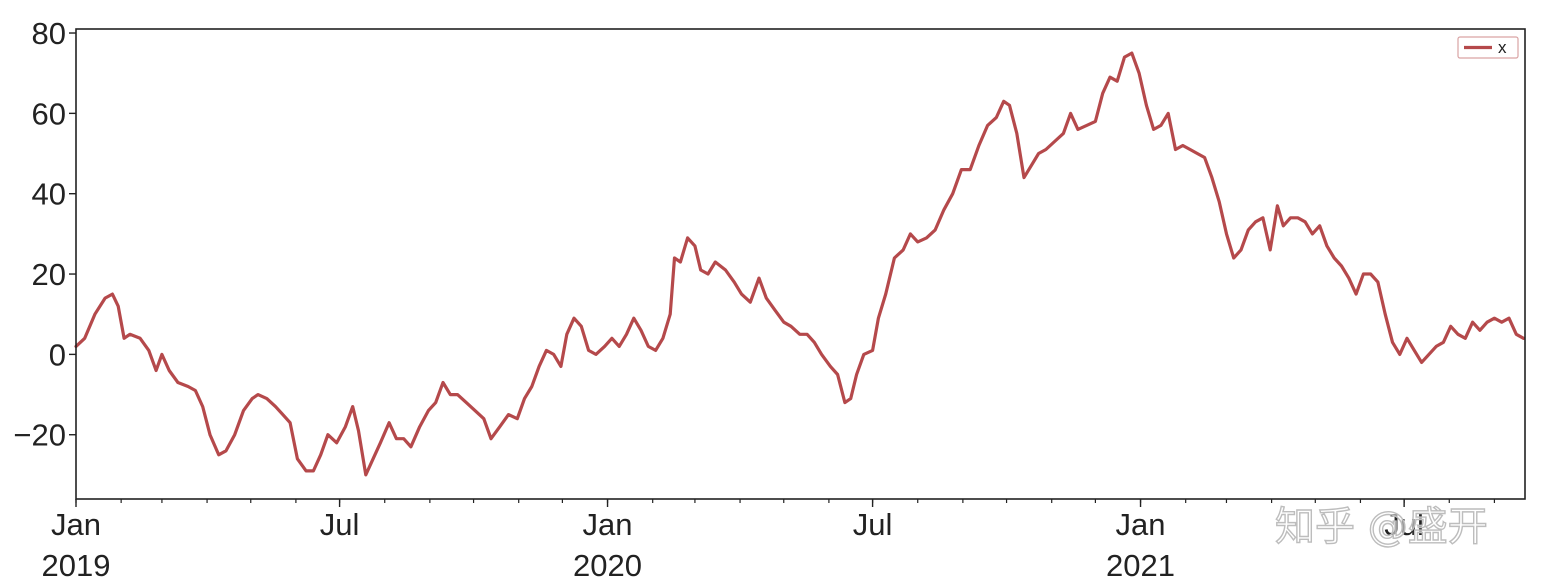 Image resolution: width=1562 pixels, height=587 pixels. Describe the element at coordinates (607, 565) in the screenshot. I see `x-tick-year-label: 2020` at that location.